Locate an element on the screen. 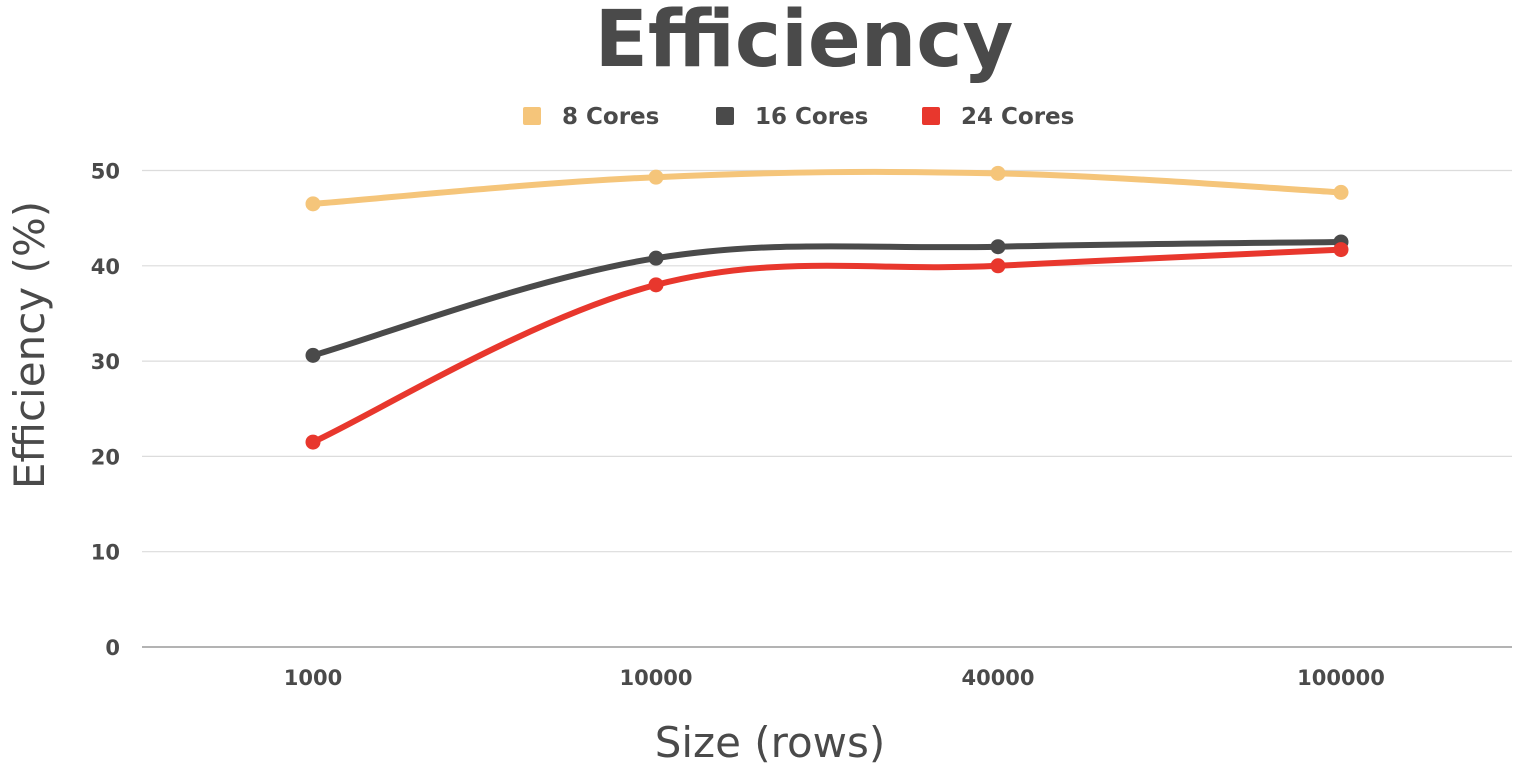  y-axis-label: Efficiency (%) is located at coordinates (29, 345).